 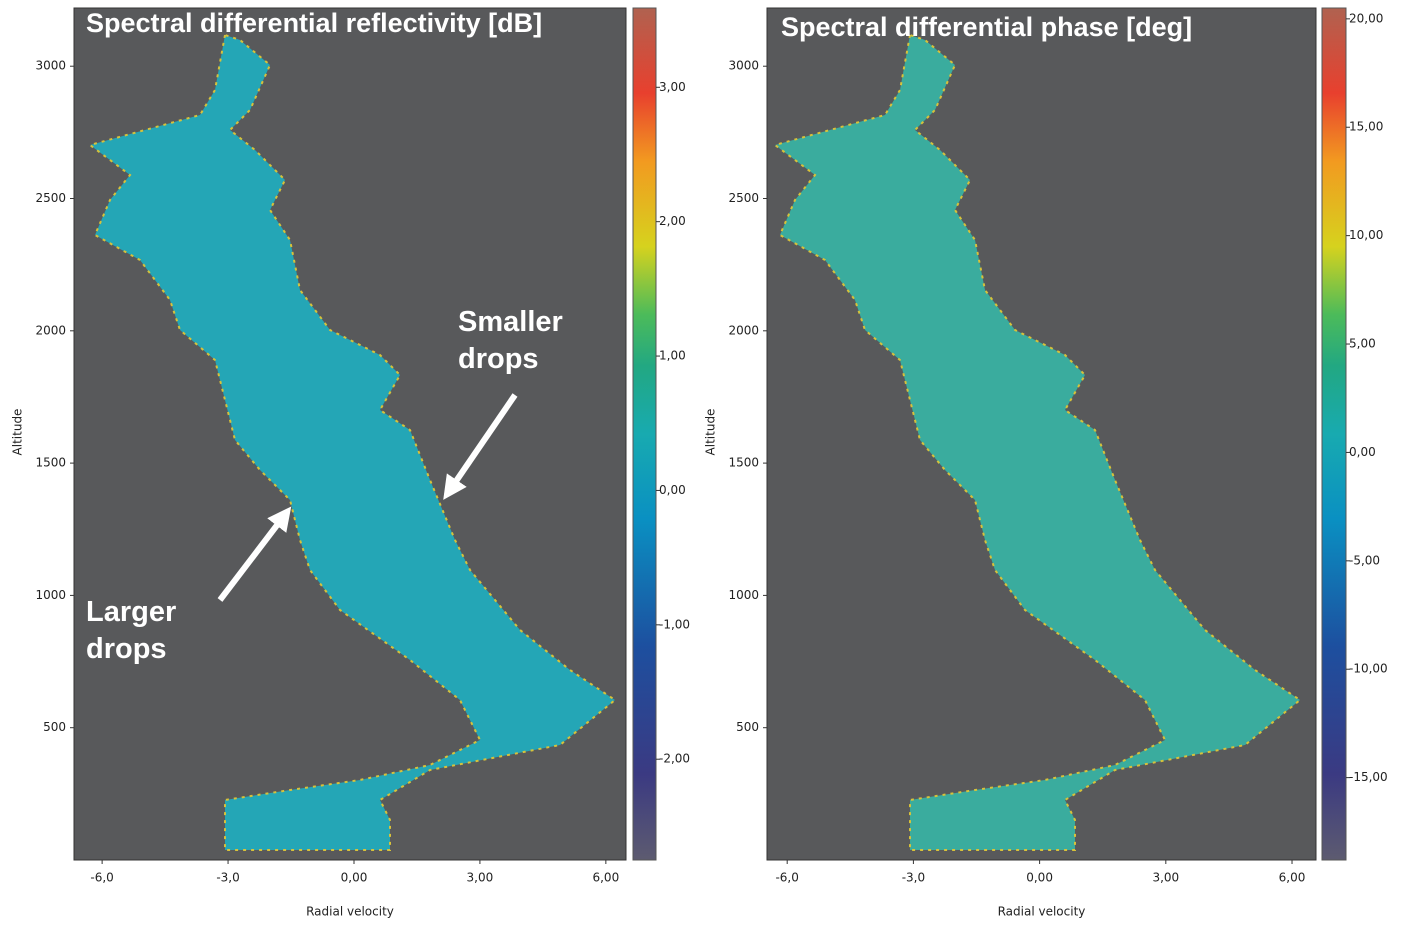 I want to click on chart-title: Spectral differential reflectivity [dB], so click(x=314, y=23).